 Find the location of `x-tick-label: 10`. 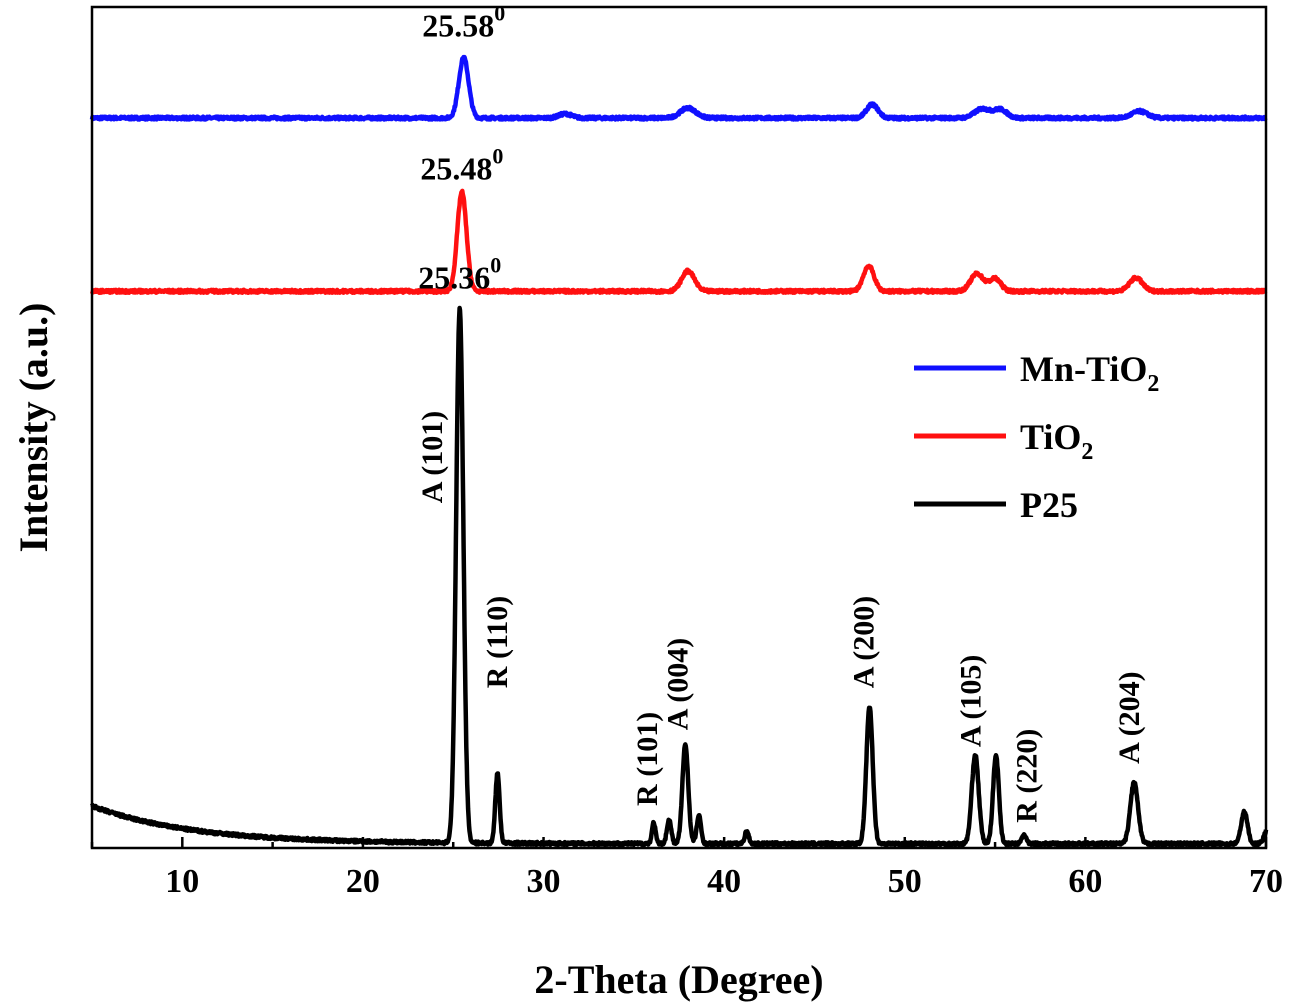

x-tick-label: 10 is located at coordinates (182, 881).